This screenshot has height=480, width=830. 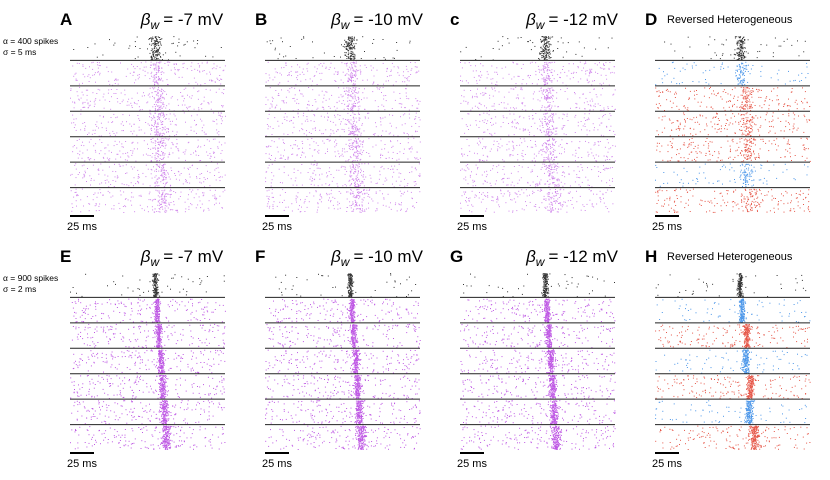 I want to click on row-note: σ = 5 ms, so click(x=19, y=52).